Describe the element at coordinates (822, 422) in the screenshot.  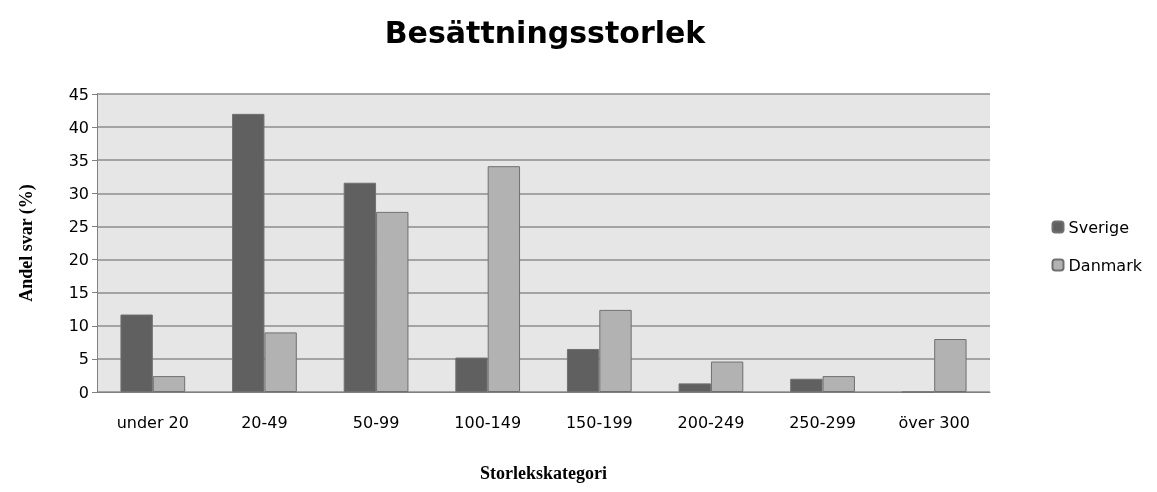
I see `x-tick-label: 250-299` at that location.